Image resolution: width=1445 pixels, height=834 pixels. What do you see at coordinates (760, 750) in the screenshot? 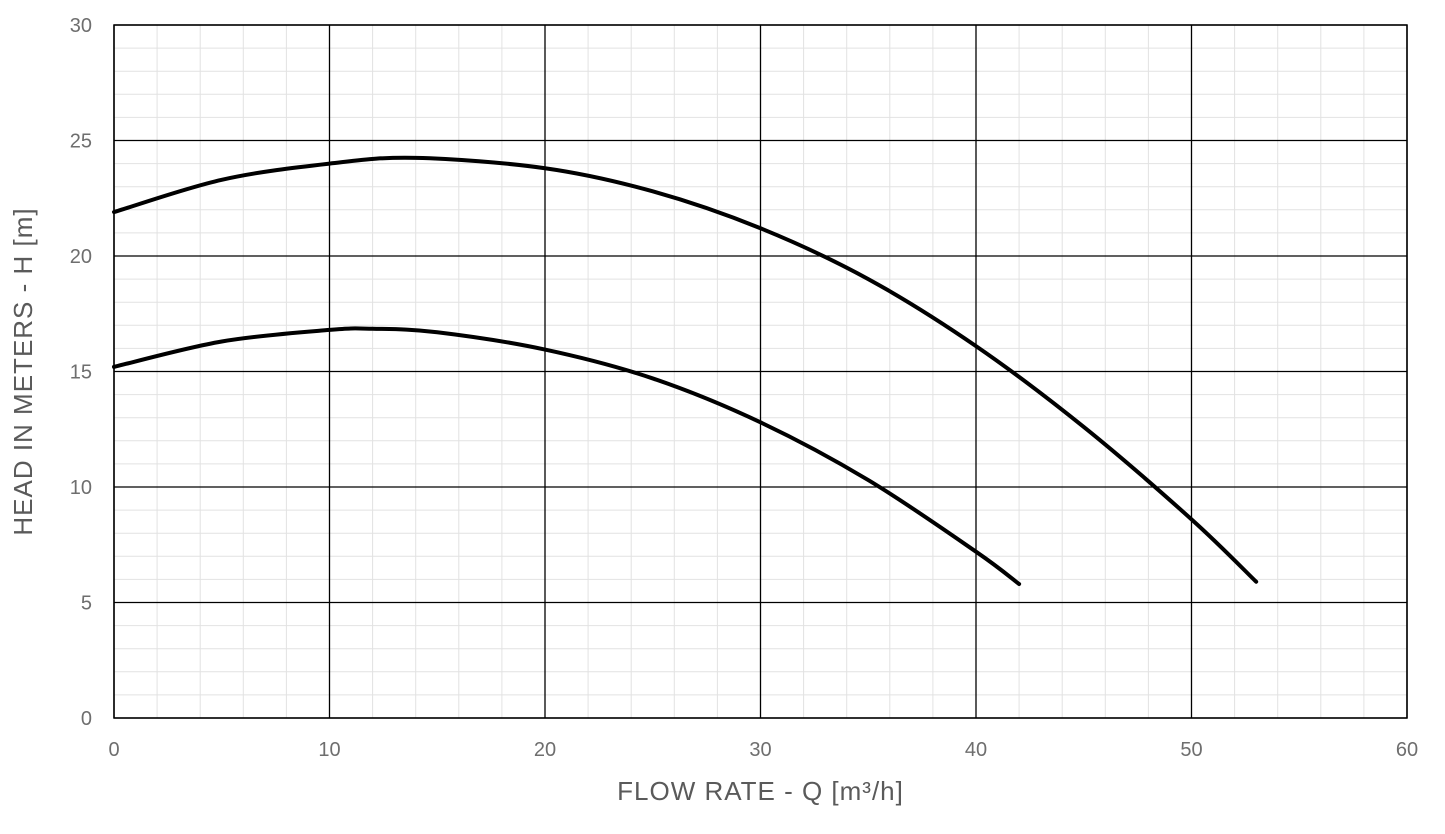
I see `x-tick-label: 30` at bounding box center [760, 750].